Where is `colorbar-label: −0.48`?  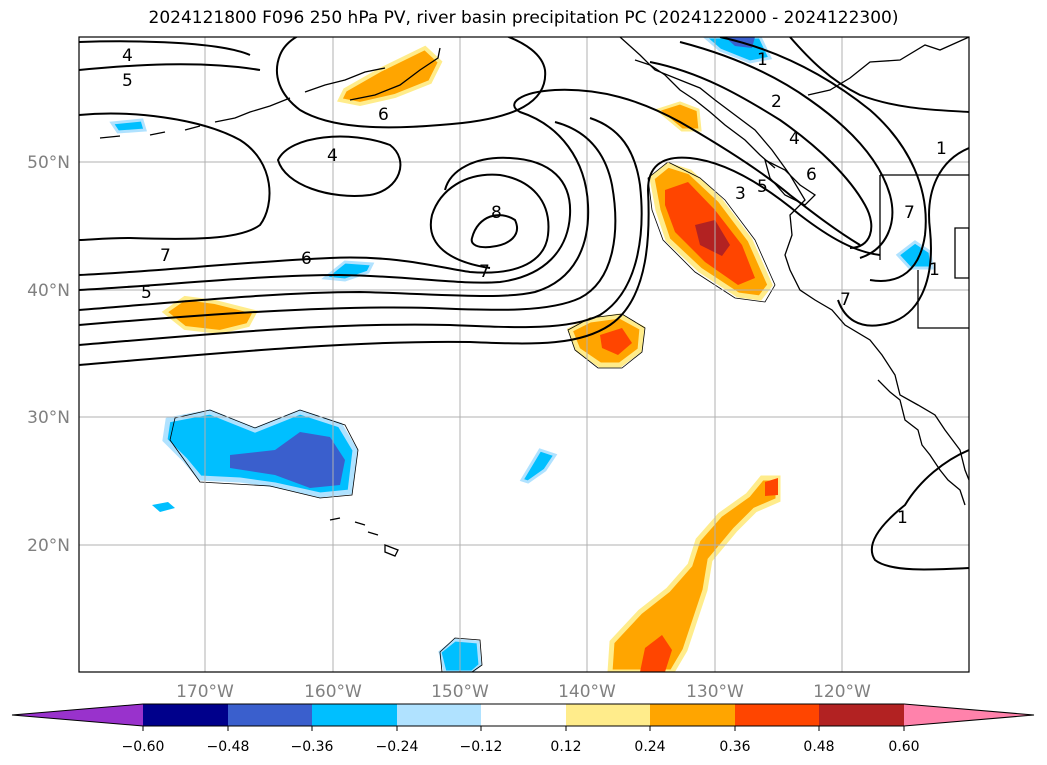 colorbar-label: −0.48 is located at coordinates (228, 747).